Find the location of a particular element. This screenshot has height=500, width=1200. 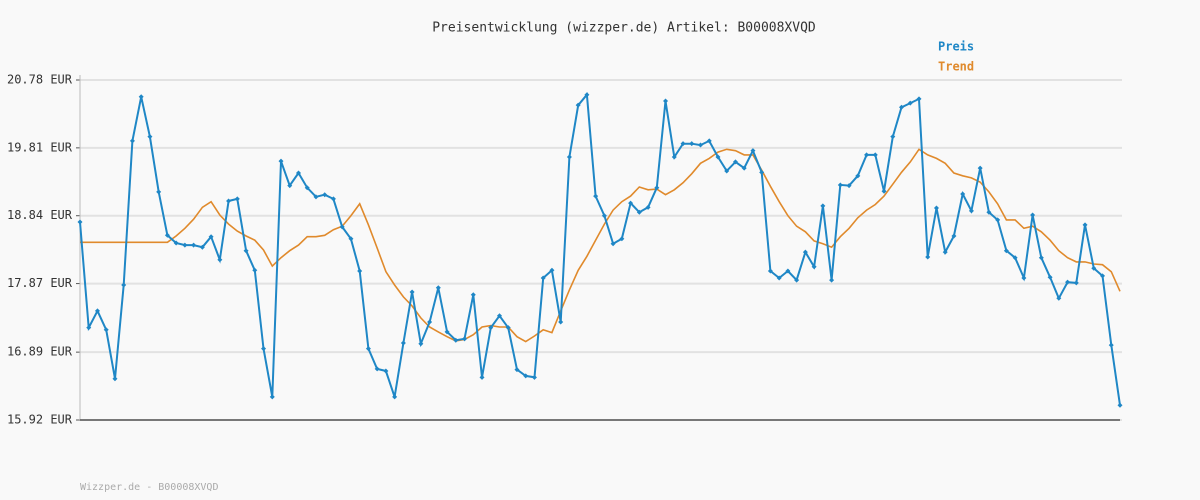

y-tick-label: 18.84 EUR is located at coordinates (40, 215).